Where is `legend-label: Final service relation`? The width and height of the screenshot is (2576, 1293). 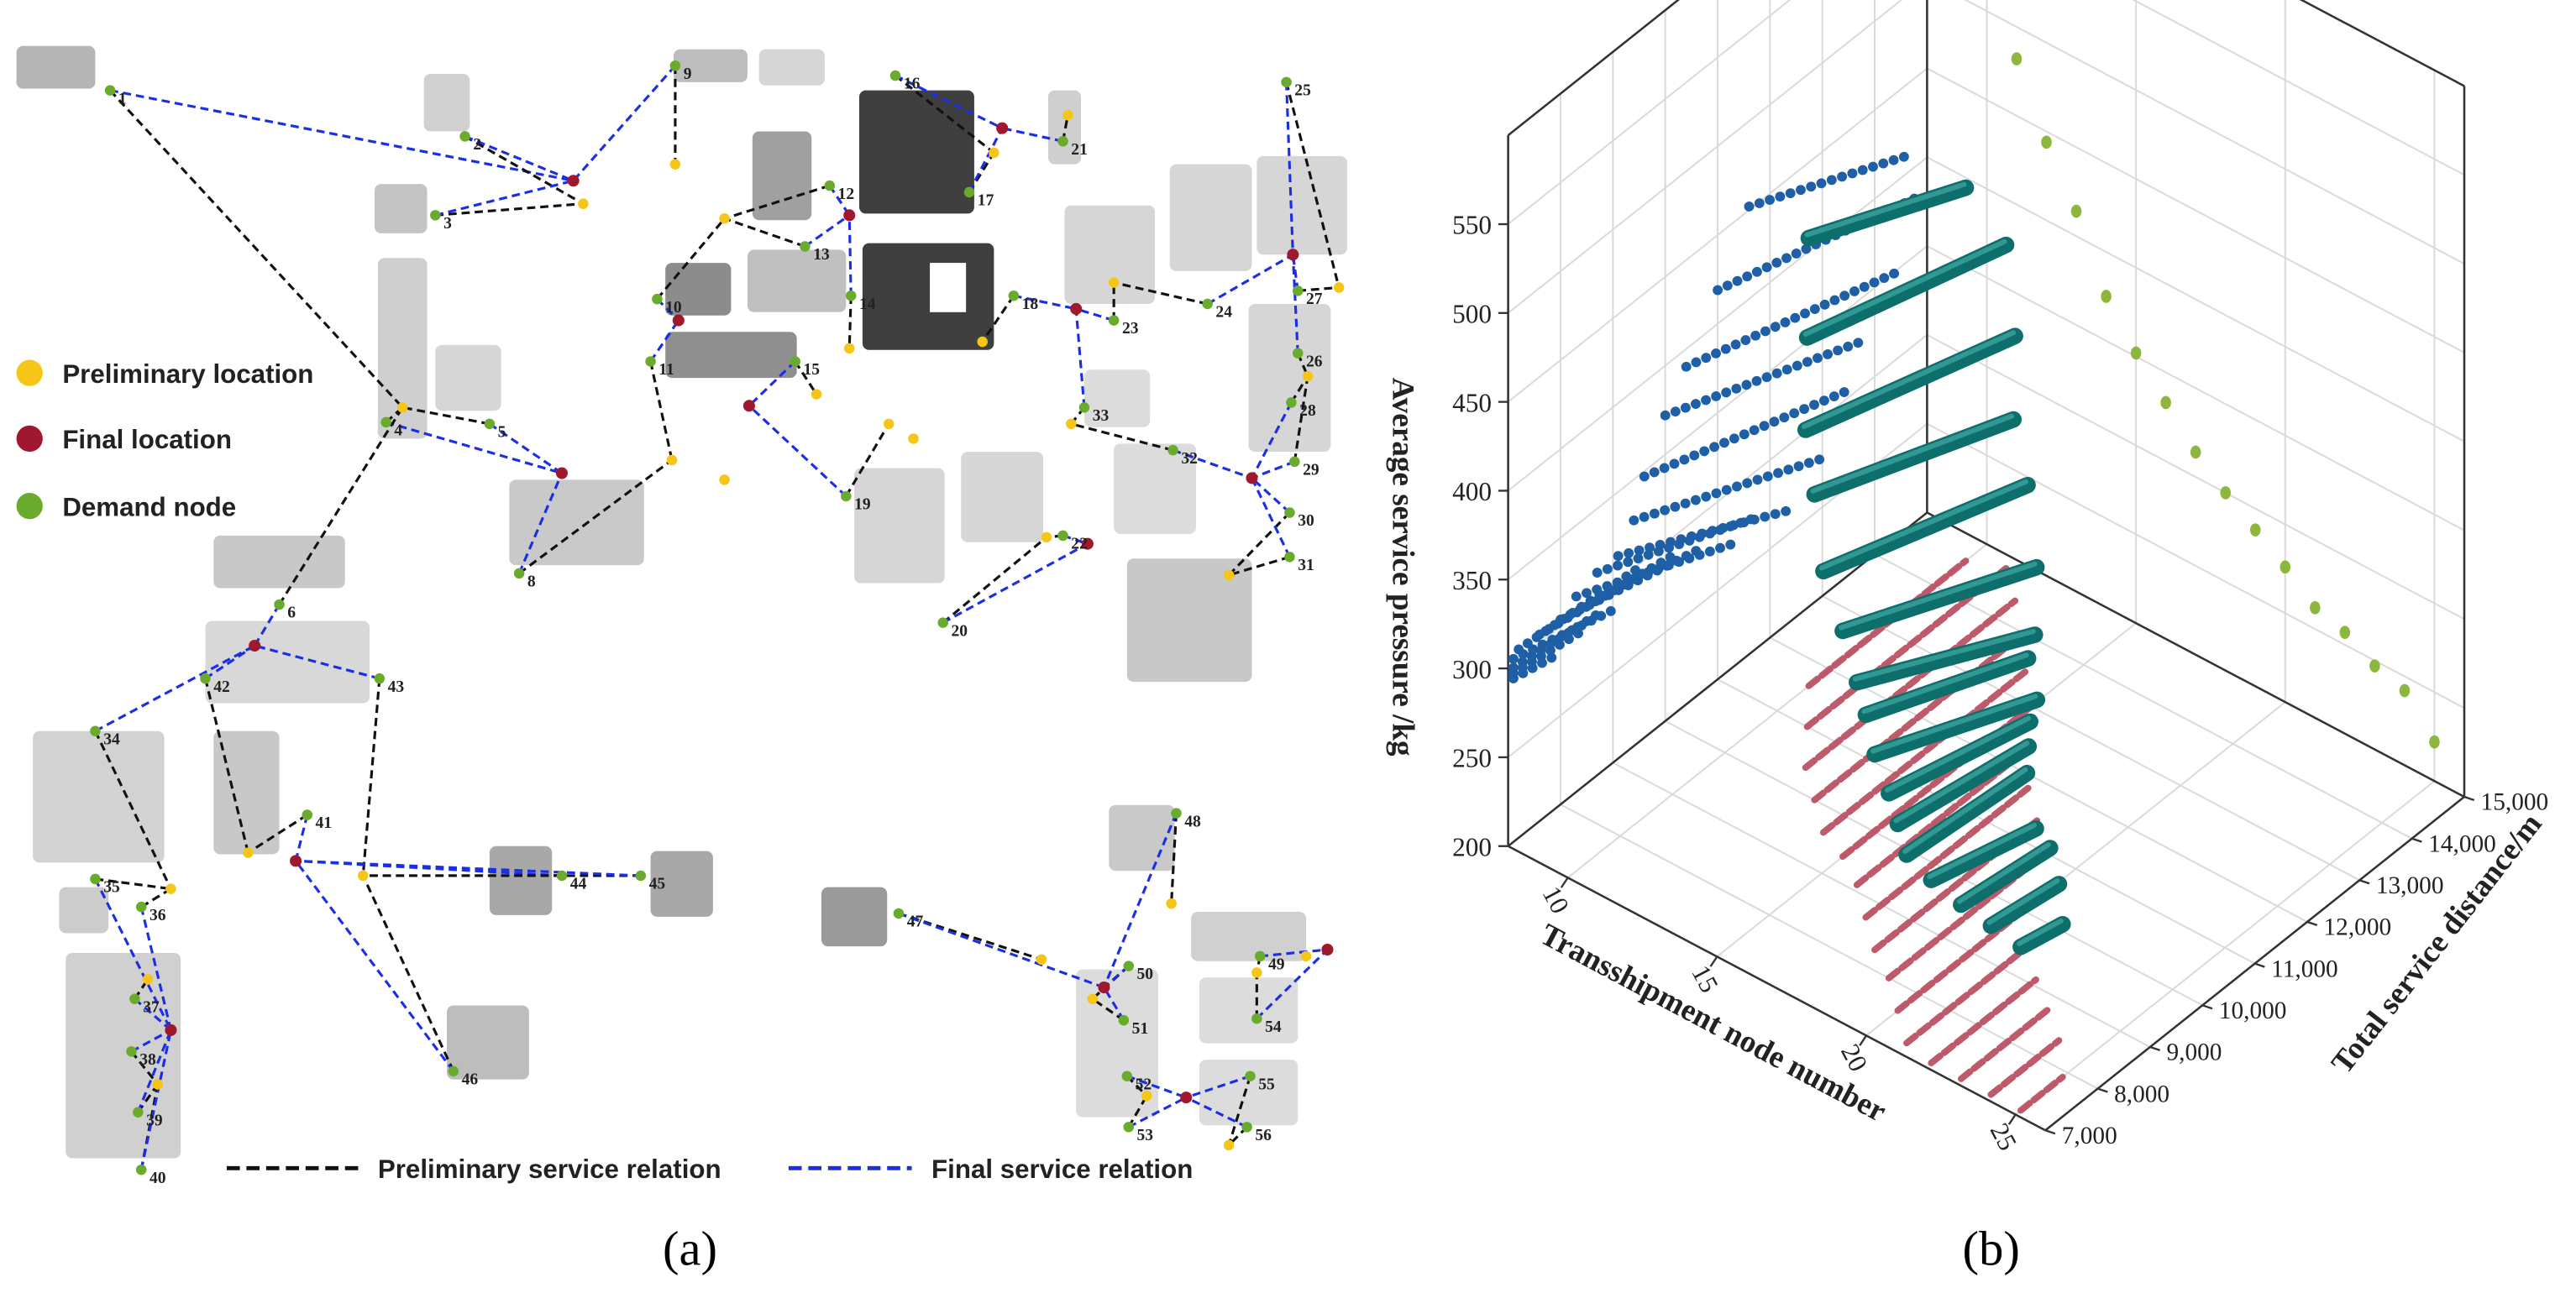 legend-label: Final service relation is located at coordinates (1062, 1169).